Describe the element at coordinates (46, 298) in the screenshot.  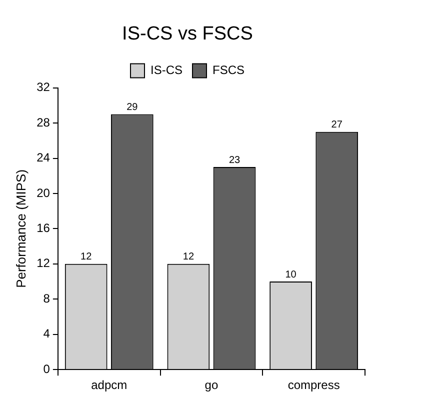
I see `y-tick-label: 8` at that location.